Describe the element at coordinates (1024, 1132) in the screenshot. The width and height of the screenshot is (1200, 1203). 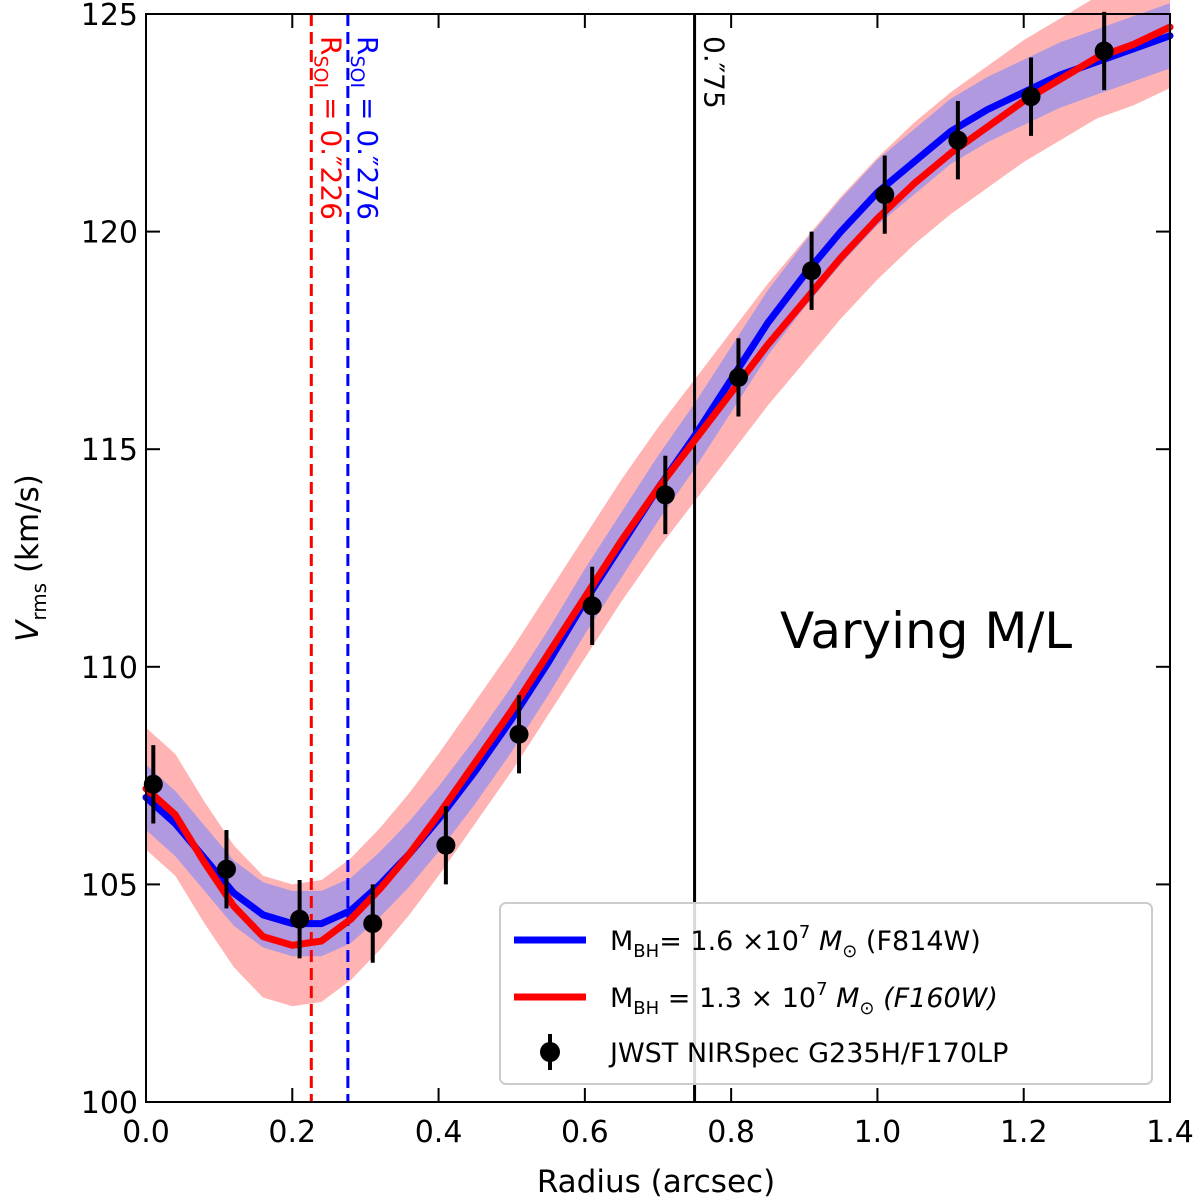
I see `x-tick-label: 1.2` at that location.